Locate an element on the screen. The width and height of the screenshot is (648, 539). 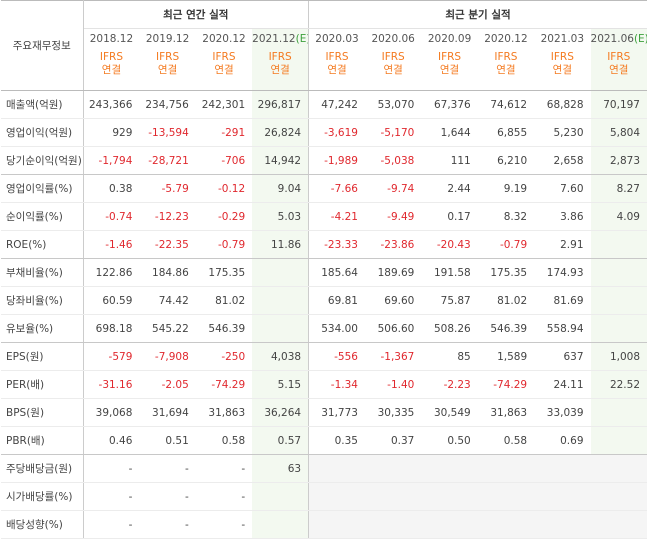
cell-value: -706 is located at coordinates (224, 160).